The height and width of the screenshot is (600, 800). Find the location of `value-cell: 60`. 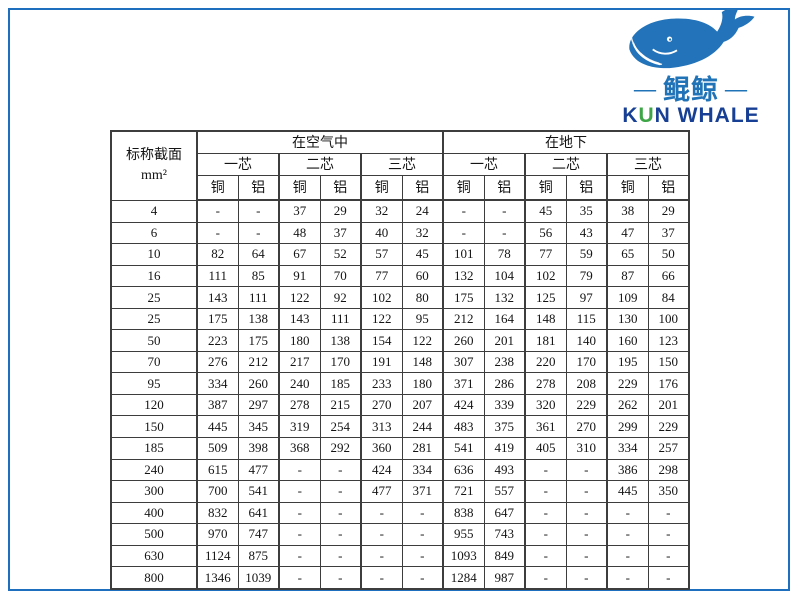

value-cell: 60 is located at coordinates (422, 276).